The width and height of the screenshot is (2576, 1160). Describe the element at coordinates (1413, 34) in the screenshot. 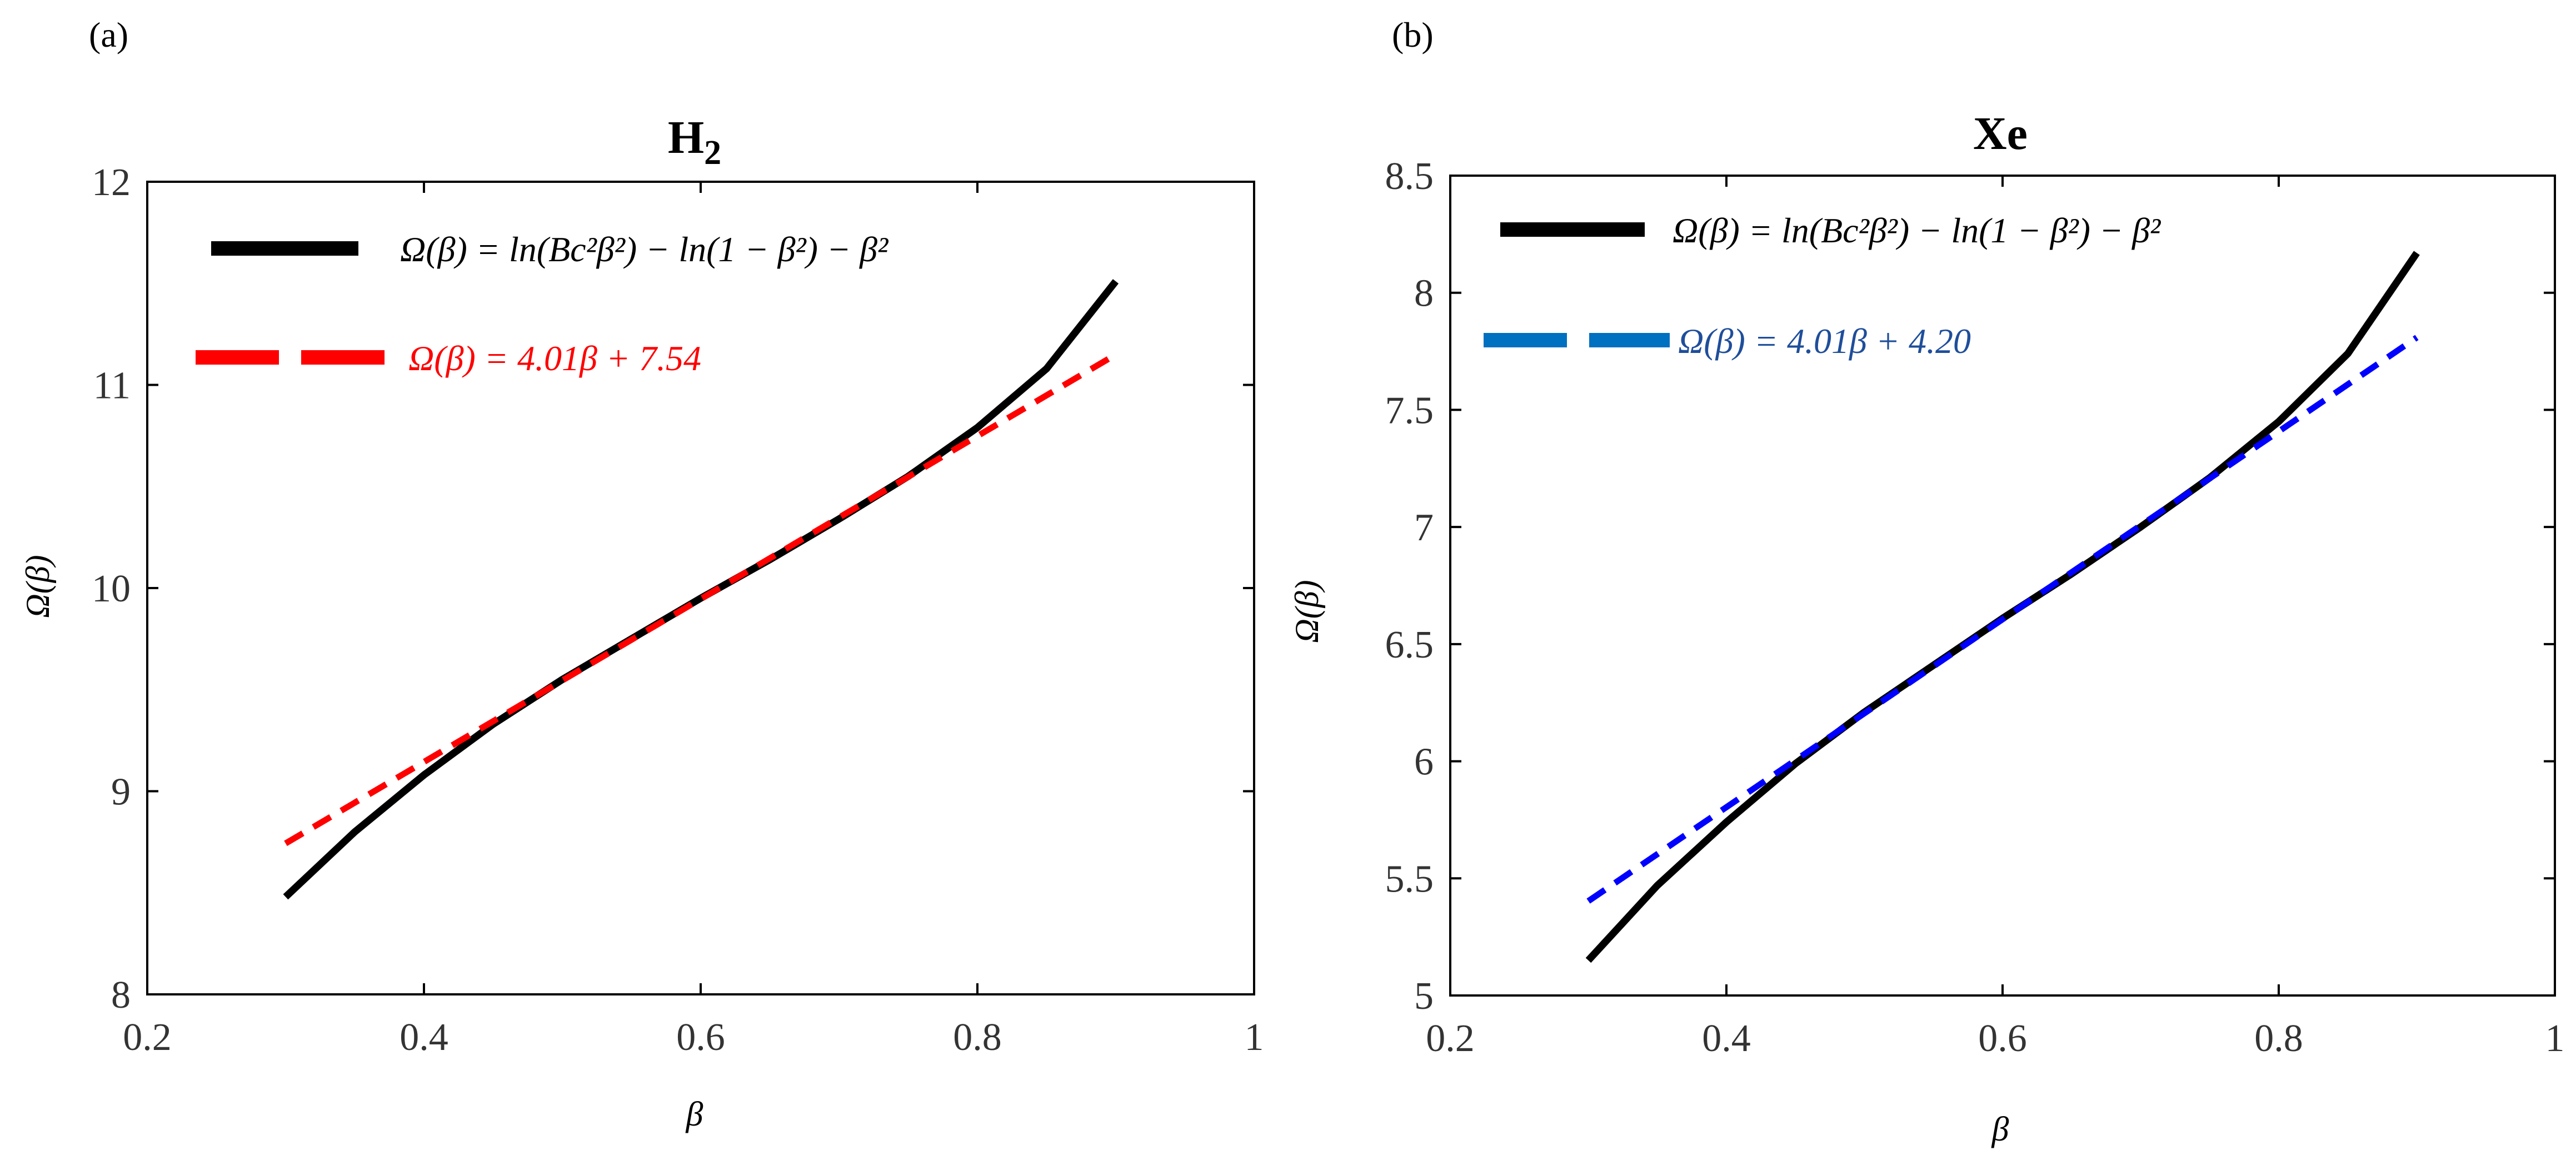

I see `panel-label: (b)` at that location.